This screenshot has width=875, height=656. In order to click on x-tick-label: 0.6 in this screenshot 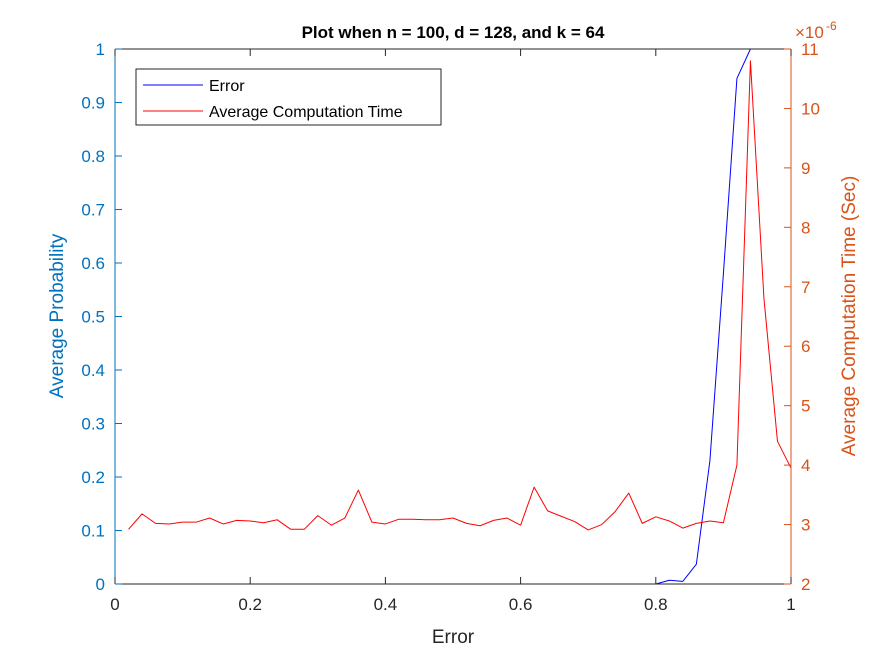, I will do `click(521, 604)`.